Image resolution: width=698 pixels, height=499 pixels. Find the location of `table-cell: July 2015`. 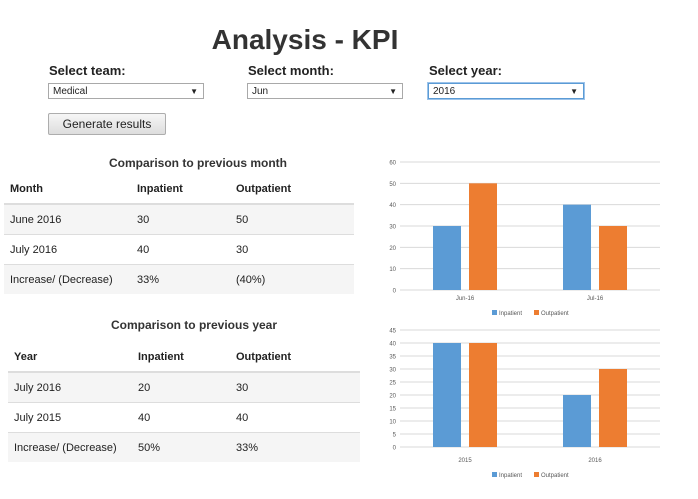

table-cell: July 2015 is located at coordinates (70, 417).